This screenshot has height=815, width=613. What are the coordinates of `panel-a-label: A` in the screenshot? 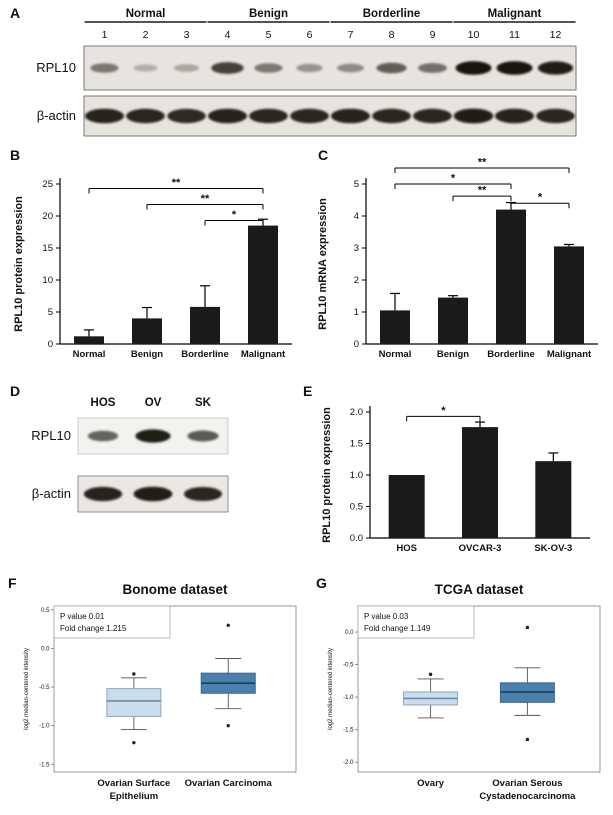 It's located at (15, 13).